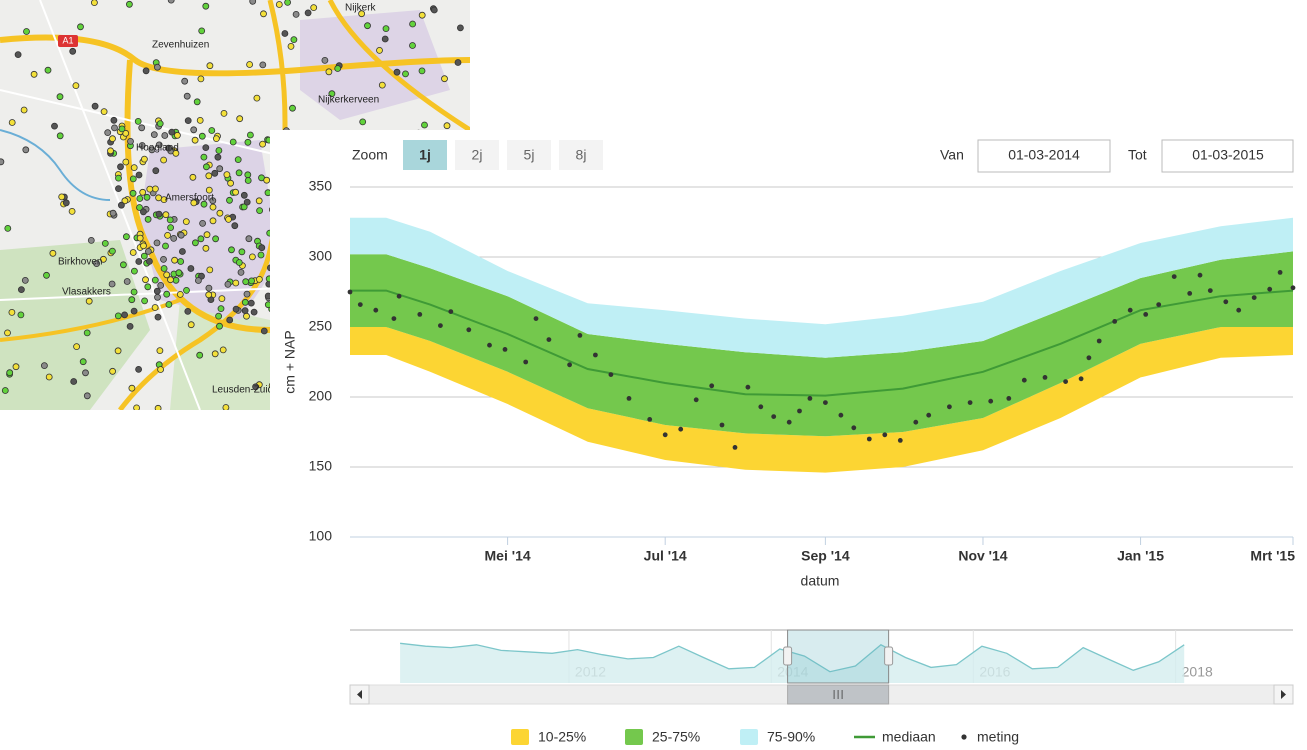  What do you see at coordinates (998, 737) in the screenshot?
I see `legend-label: meting` at bounding box center [998, 737].